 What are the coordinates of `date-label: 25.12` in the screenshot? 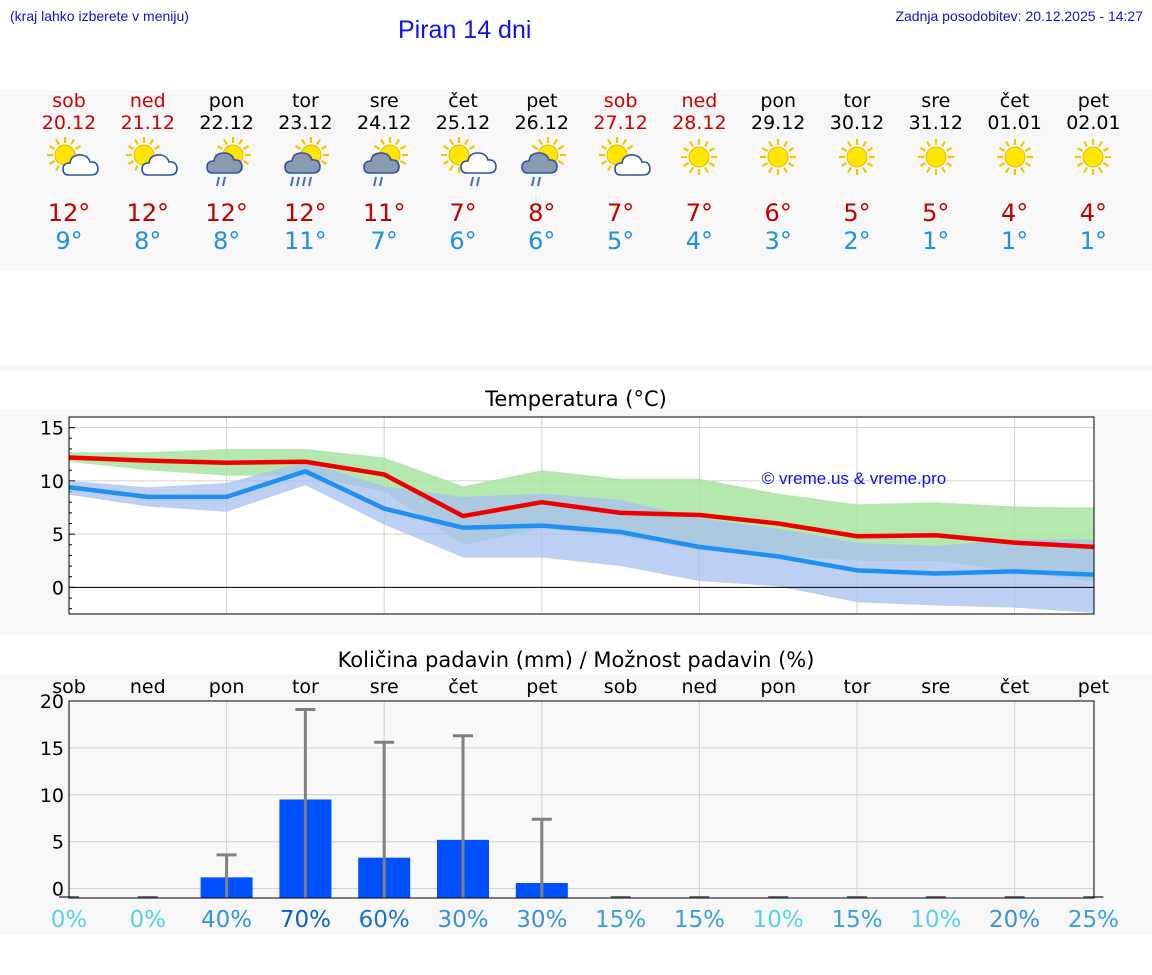 It's located at (463, 123).